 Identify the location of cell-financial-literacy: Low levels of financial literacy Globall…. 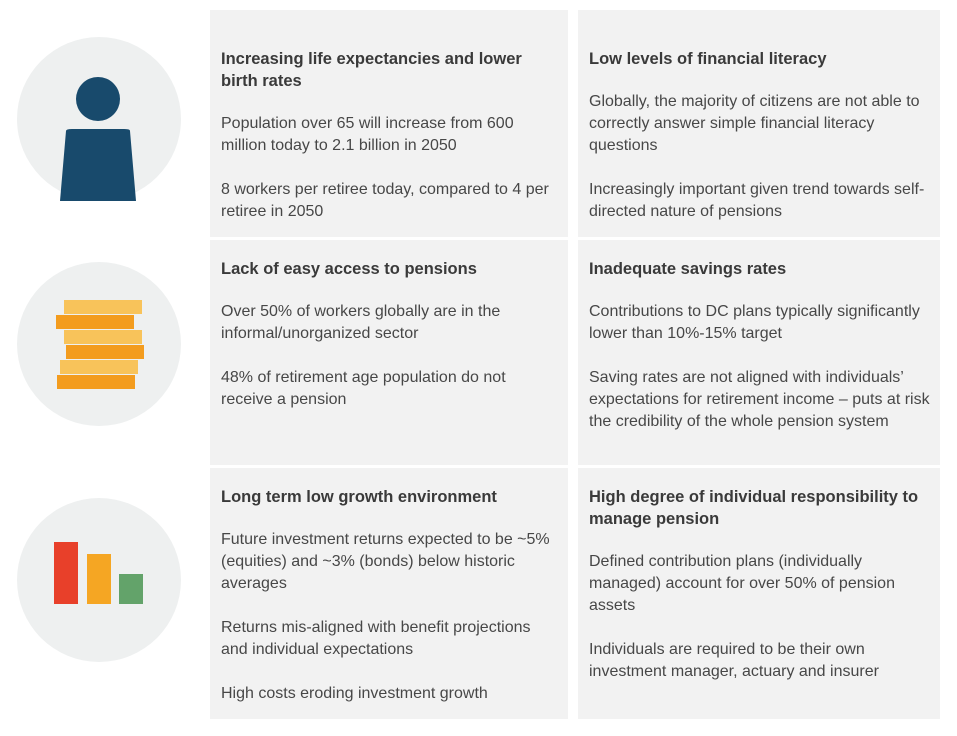
(759, 123).